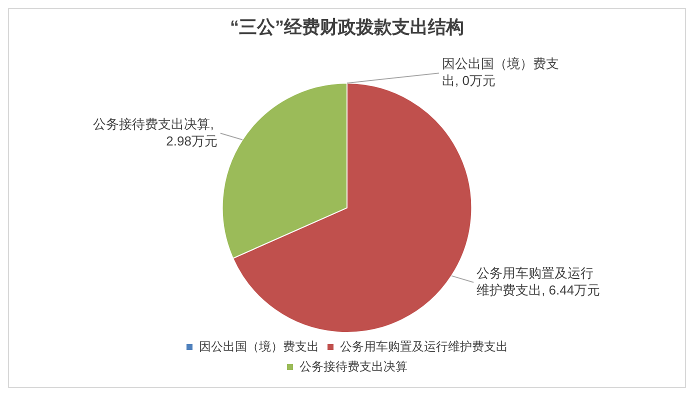  Describe the element at coordinates (424, 346) in the screenshot. I see `legend-label: 公务用车购置及运行维护费支出` at that location.